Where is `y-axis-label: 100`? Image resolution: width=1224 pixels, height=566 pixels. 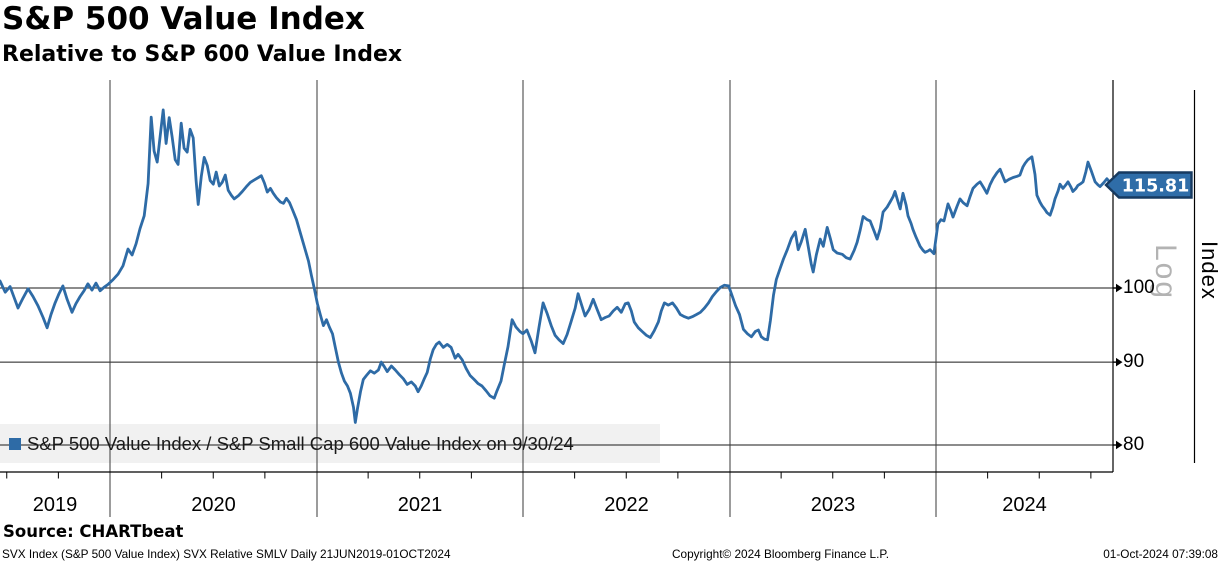
y-axis-label: 100 is located at coordinates (1139, 287).